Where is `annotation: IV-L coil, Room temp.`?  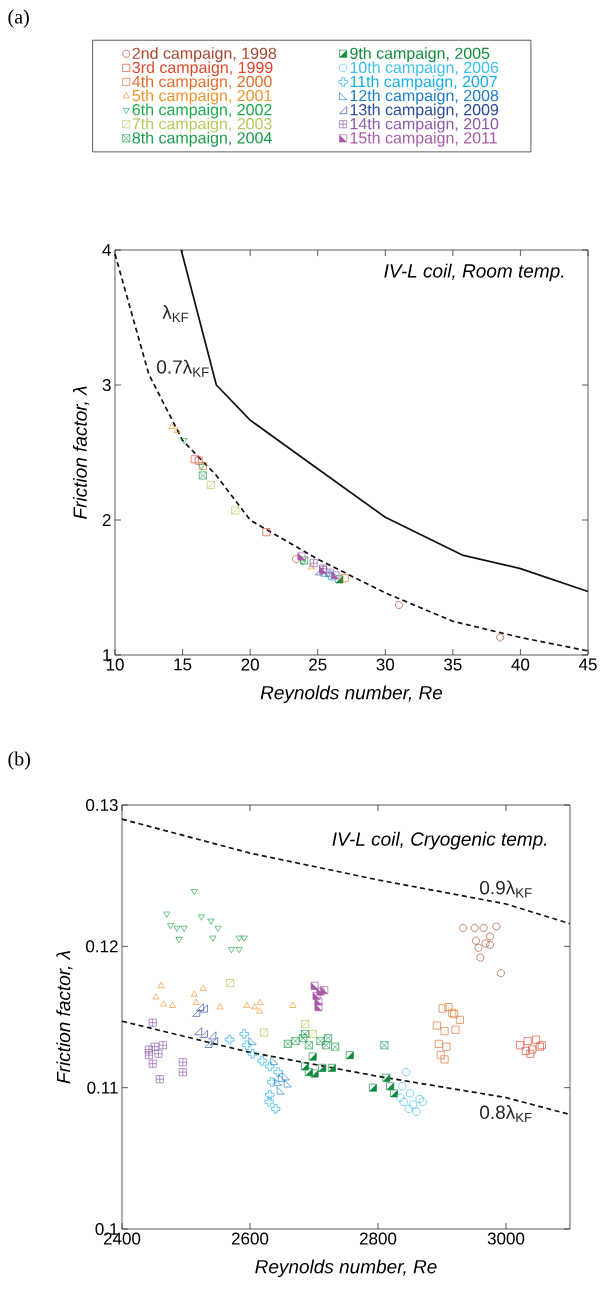 annotation: IV-L coil, Room temp. is located at coordinates (474, 272).